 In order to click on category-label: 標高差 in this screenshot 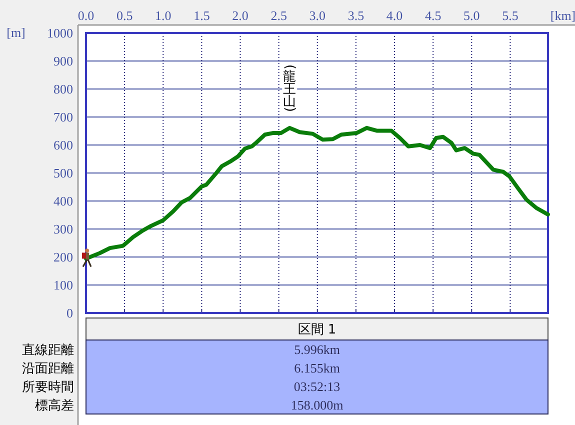, I will do `click(54, 405)`.